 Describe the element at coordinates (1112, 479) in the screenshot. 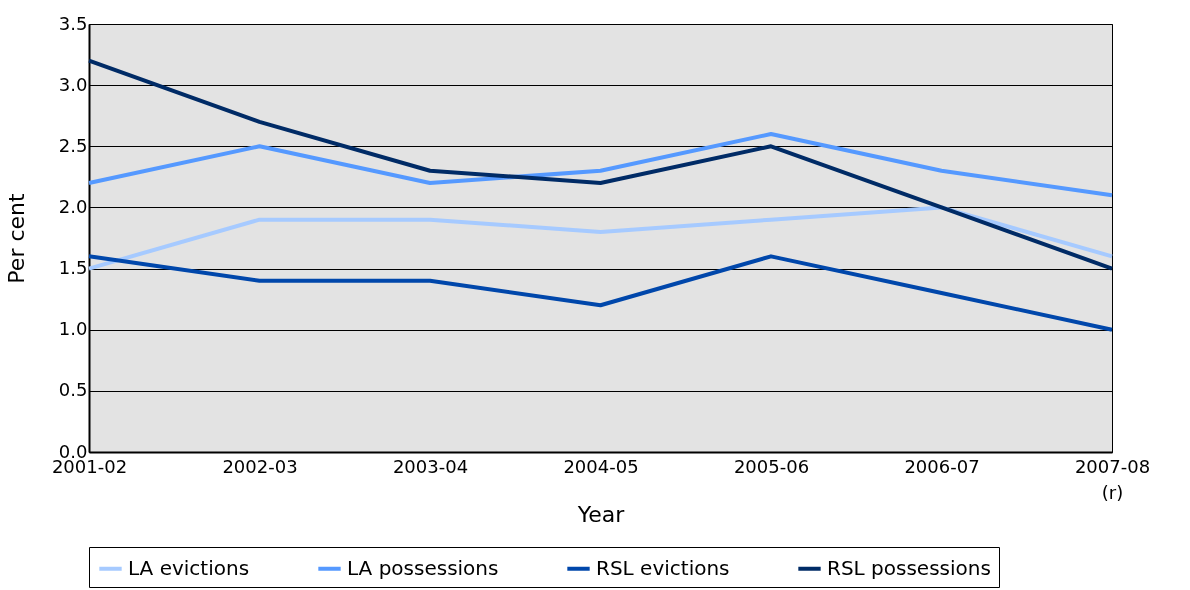

I see `x-tick-label: 2007-08 (r)` at that location.